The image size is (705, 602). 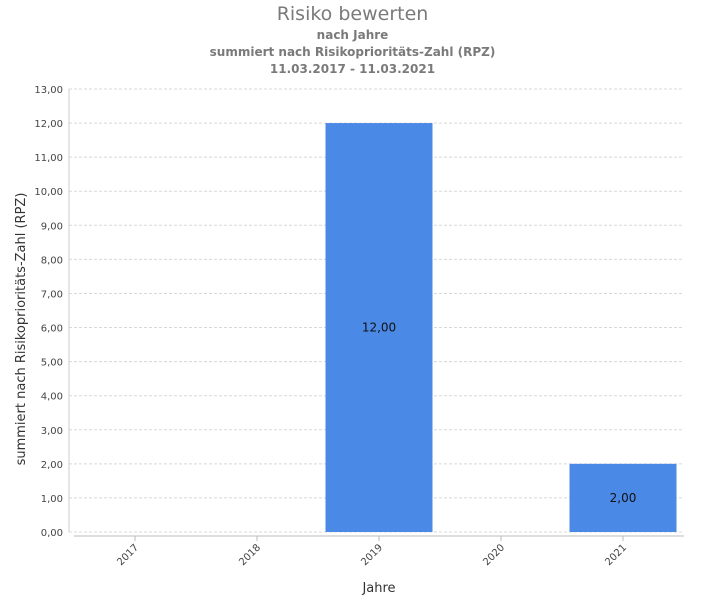 What do you see at coordinates (48, 124) in the screenshot?
I see `y-tick-label: 12,00` at bounding box center [48, 124].